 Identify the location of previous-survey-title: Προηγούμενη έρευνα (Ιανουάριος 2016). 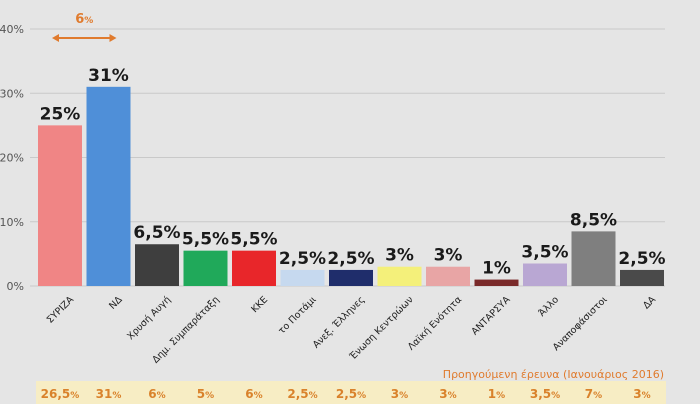
(553, 374).